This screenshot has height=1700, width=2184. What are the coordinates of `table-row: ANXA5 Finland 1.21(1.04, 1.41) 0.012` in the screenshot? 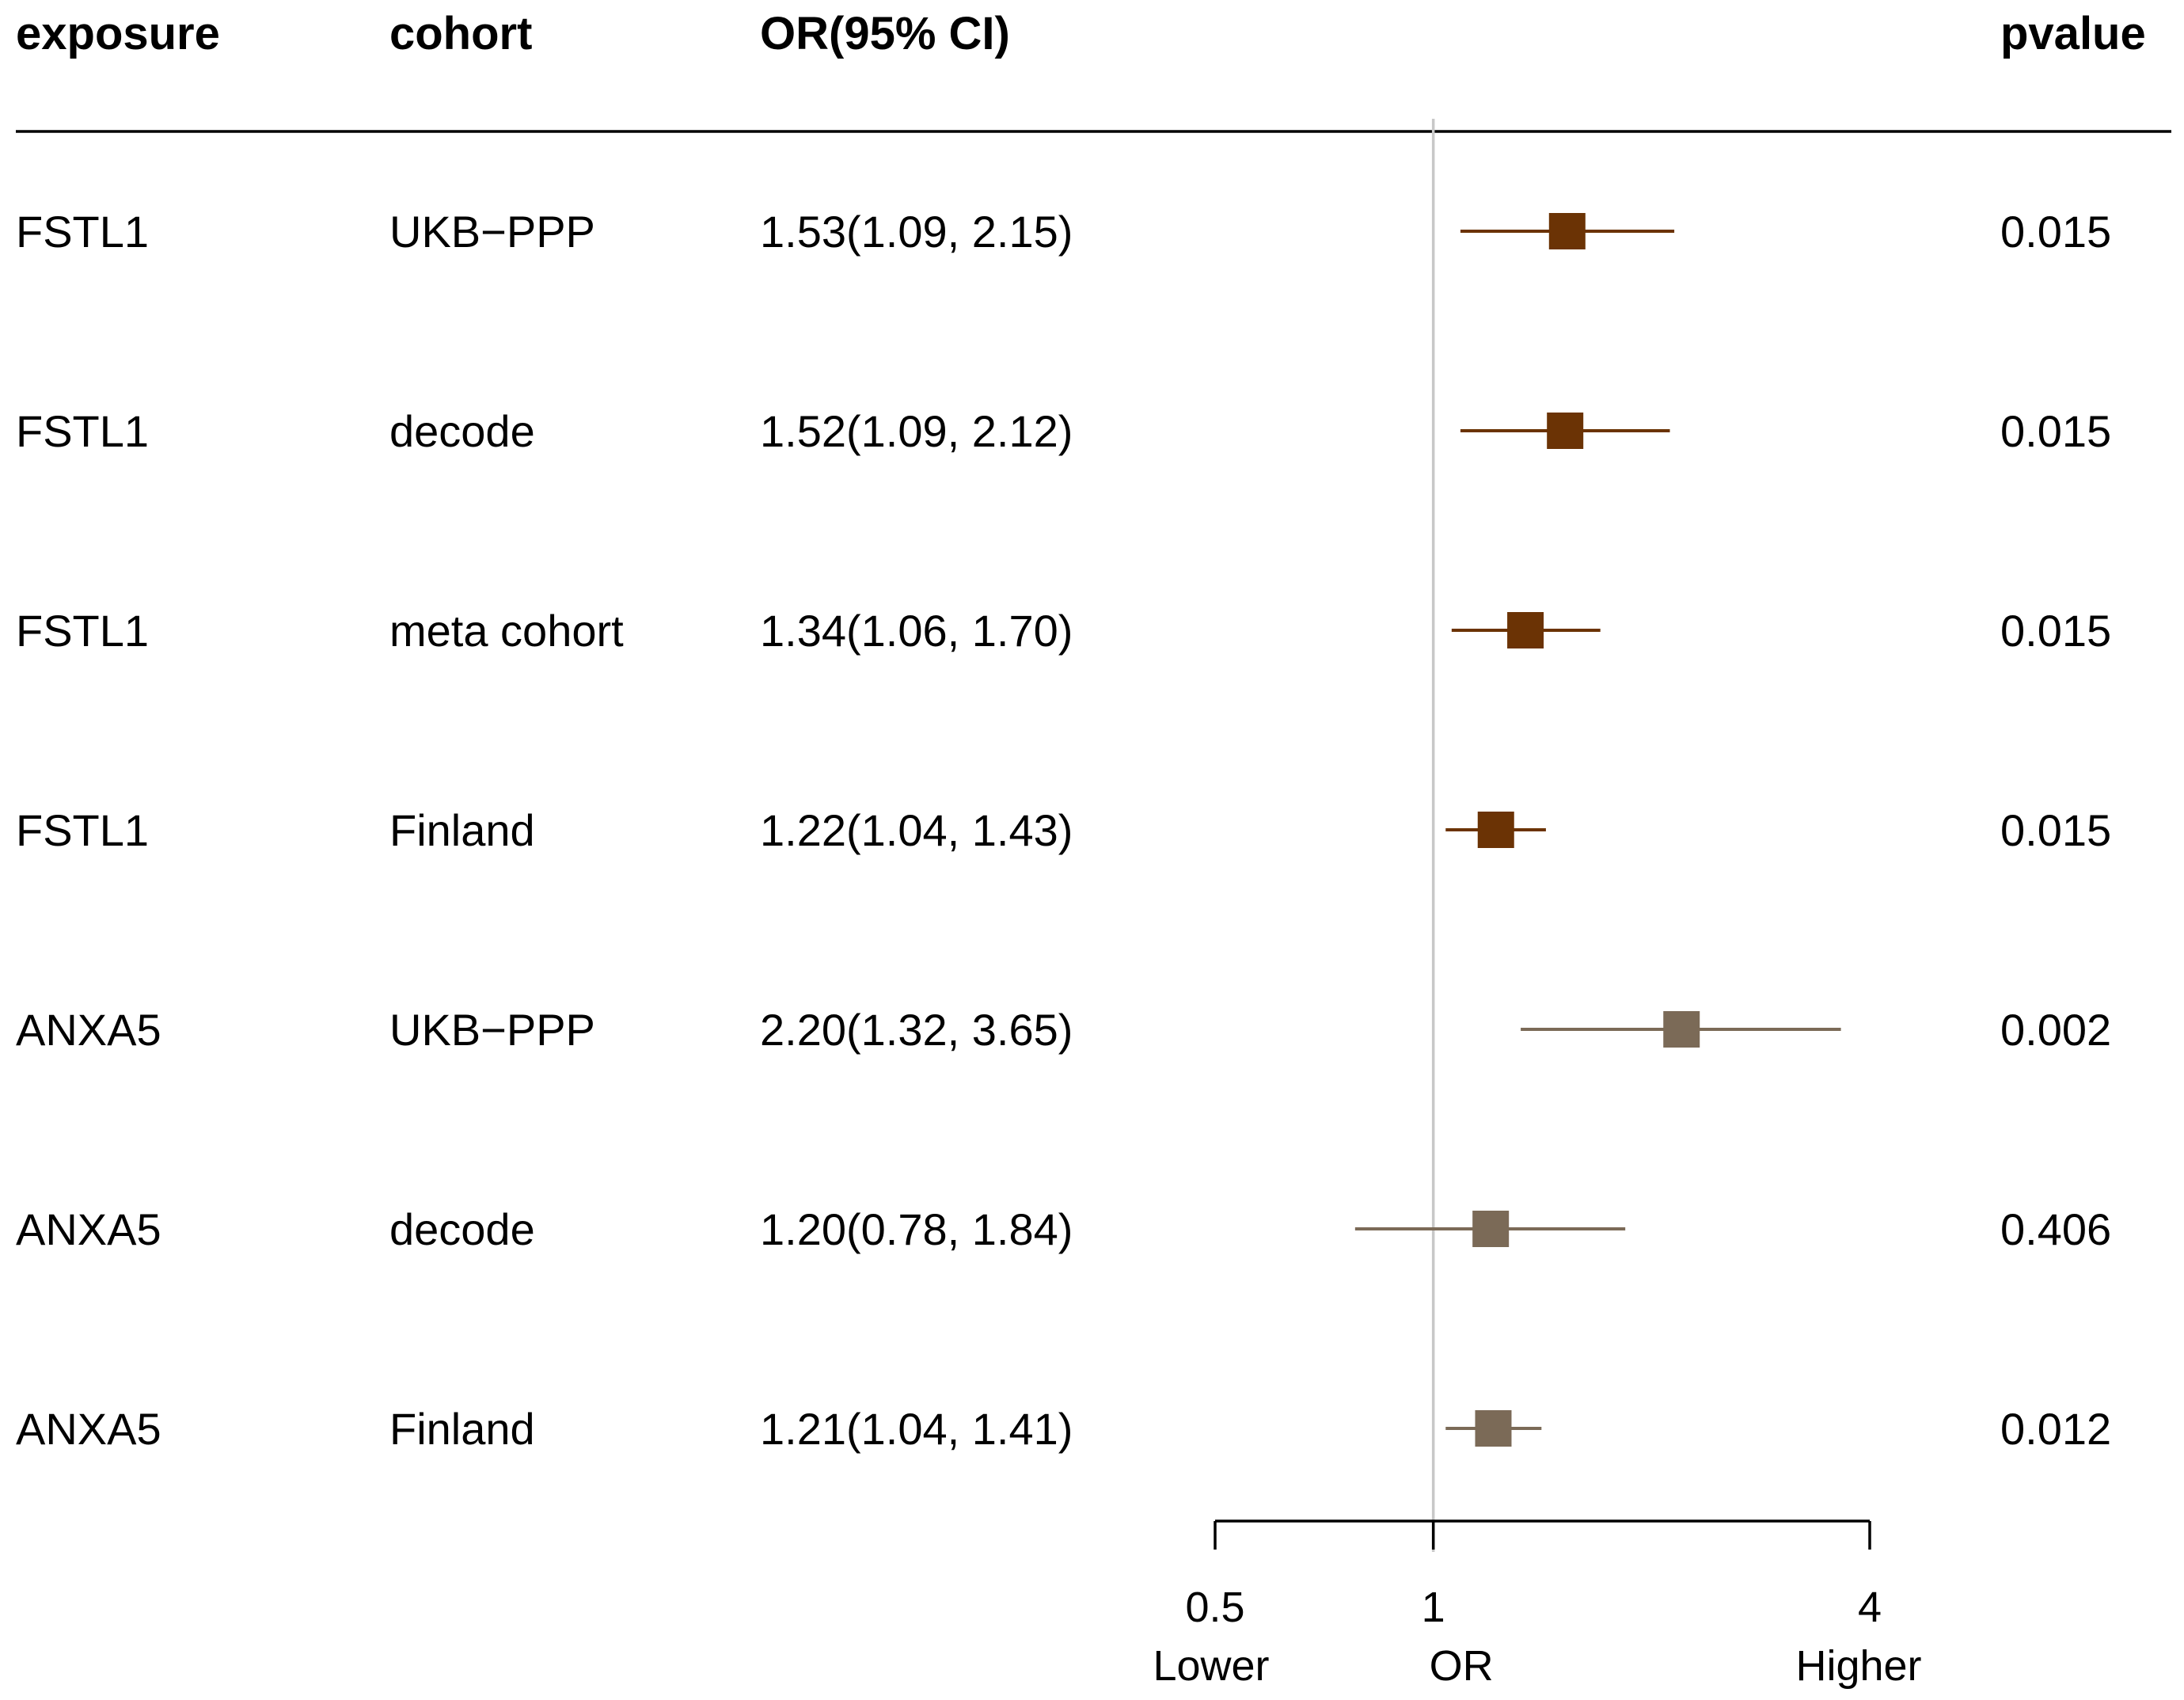 It's located at (1063, 1429).